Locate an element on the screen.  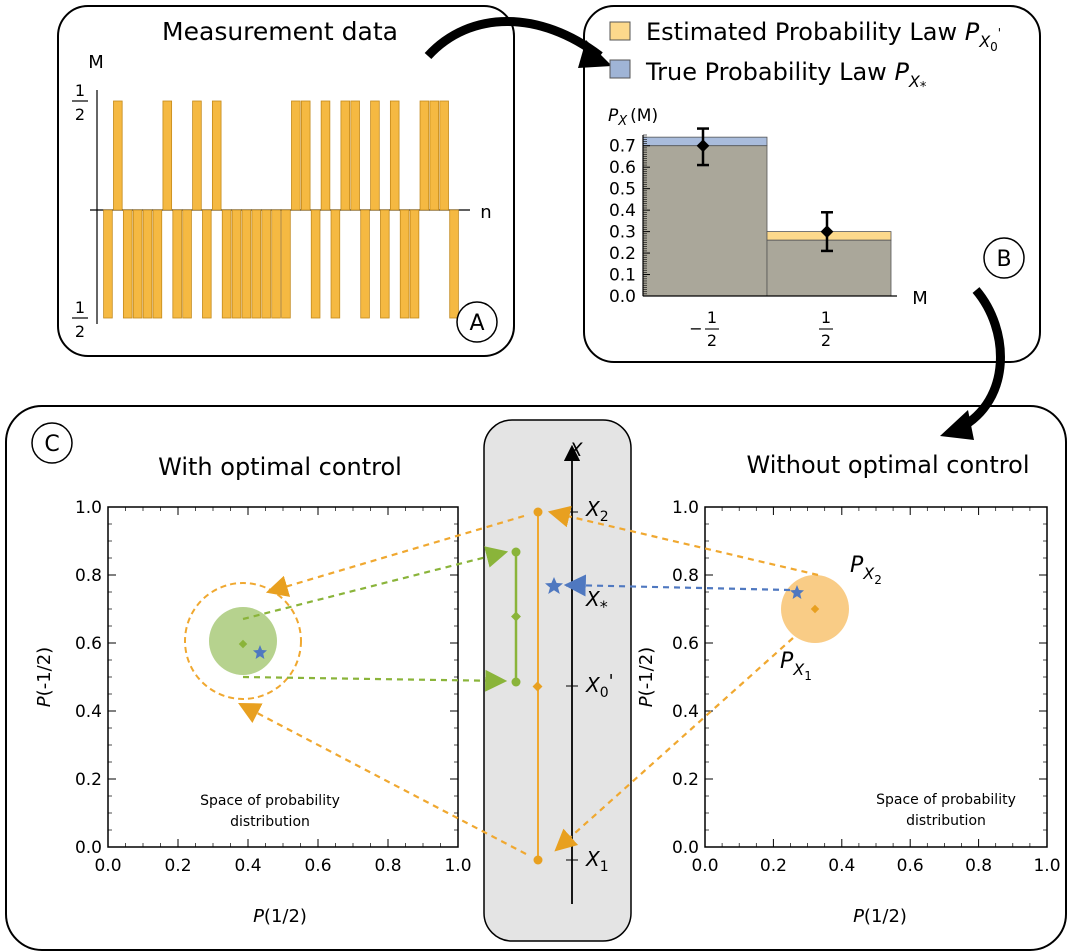
left-space-label-1: Space of probability is located at coordinates (270, 801).